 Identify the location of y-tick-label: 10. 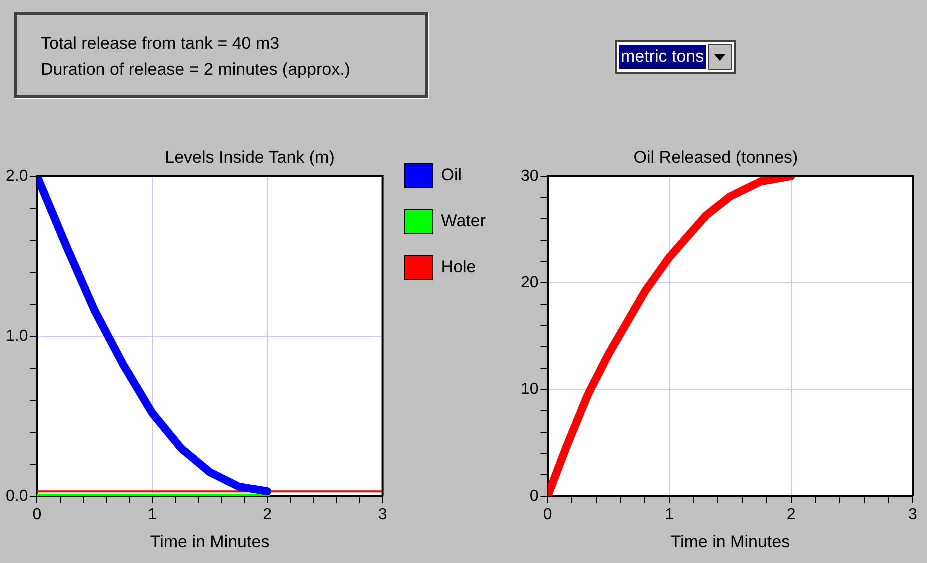
(530, 389).